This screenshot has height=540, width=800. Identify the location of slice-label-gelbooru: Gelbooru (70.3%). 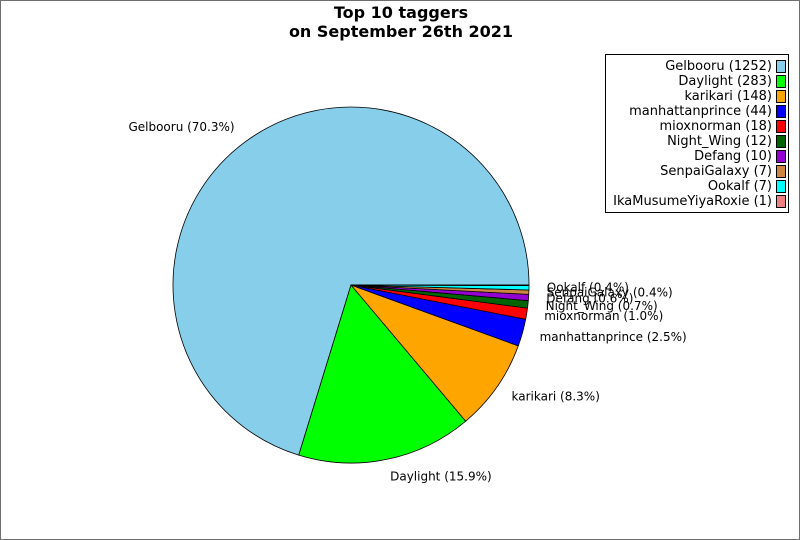
(181, 127).